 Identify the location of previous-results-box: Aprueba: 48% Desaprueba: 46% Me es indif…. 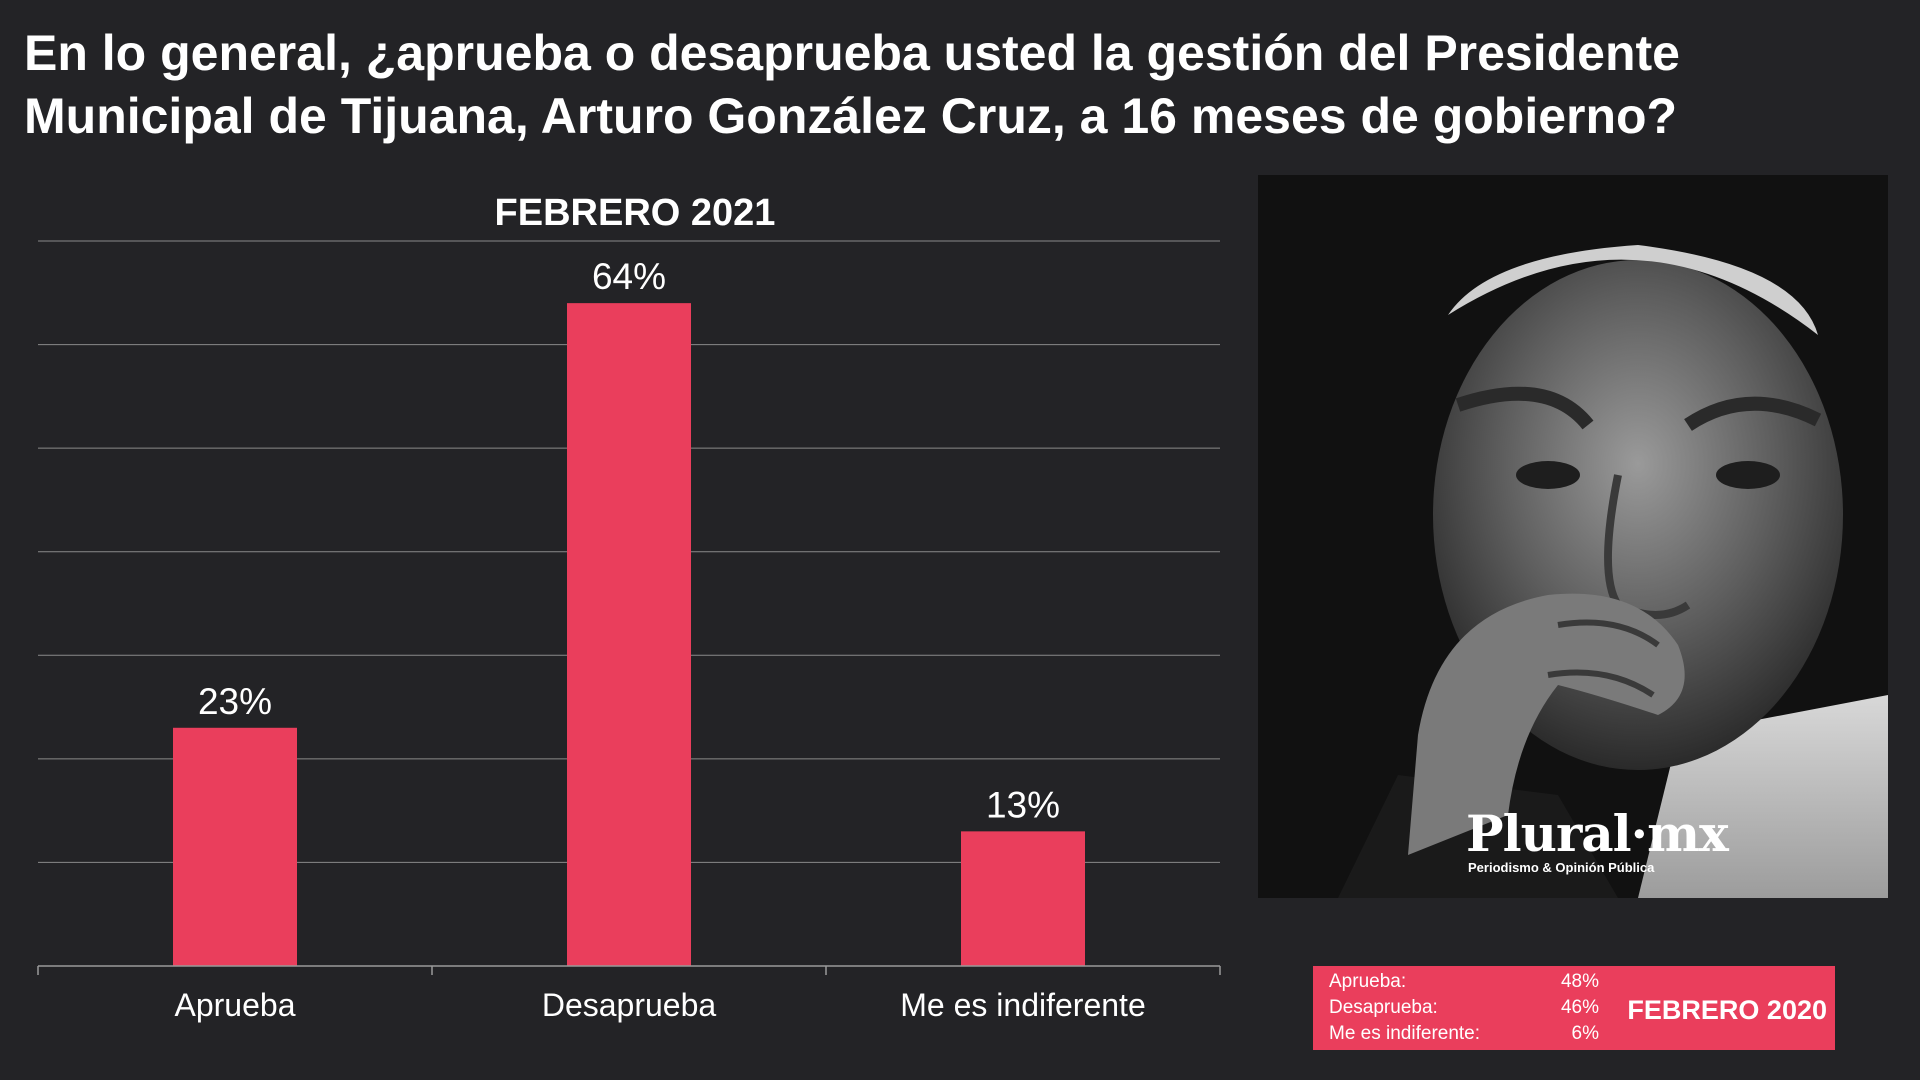
(1574, 1008).